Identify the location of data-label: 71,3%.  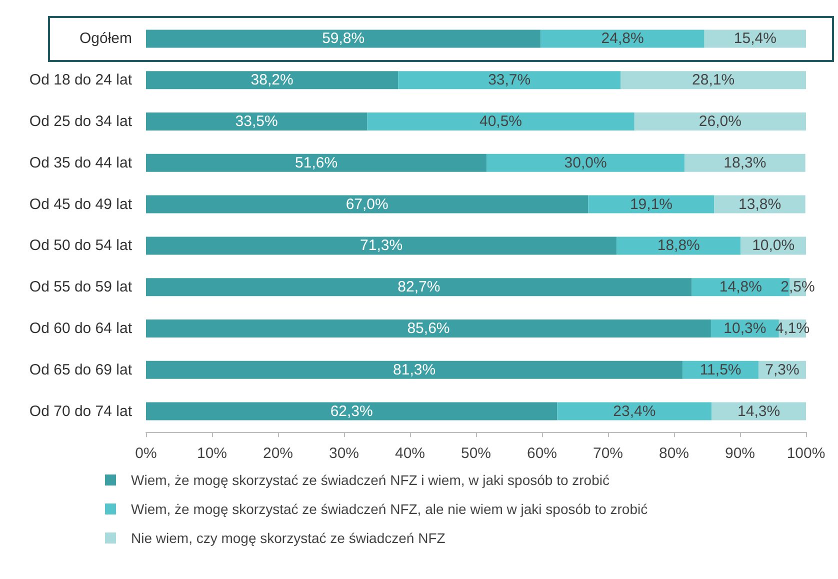
(381, 245).